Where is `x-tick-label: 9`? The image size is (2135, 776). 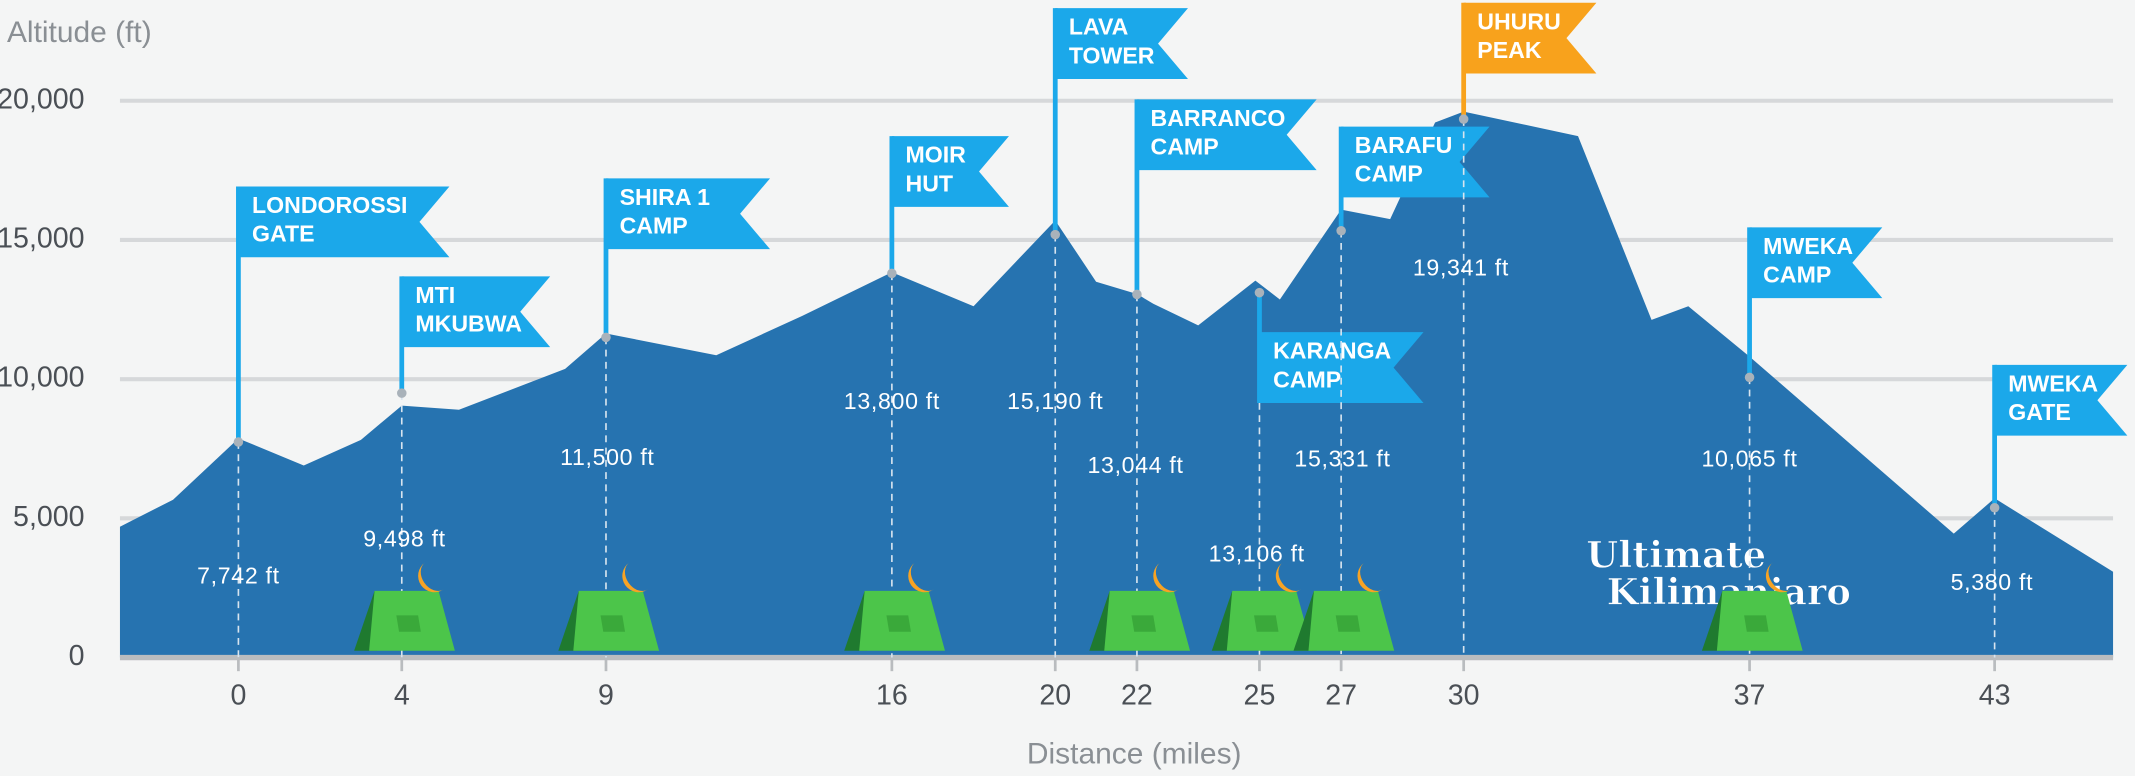
x-tick-label: 9 is located at coordinates (606, 696).